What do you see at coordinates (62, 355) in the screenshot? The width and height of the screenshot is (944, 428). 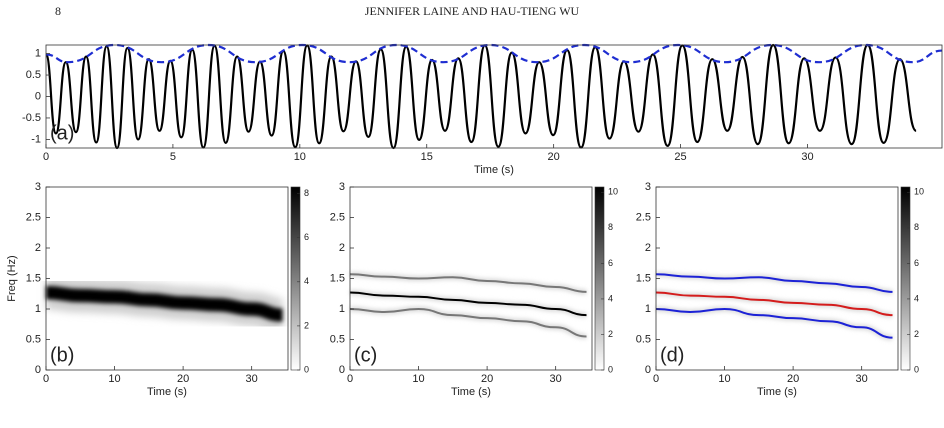 I see `panel-label: (b)` at bounding box center [62, 355].